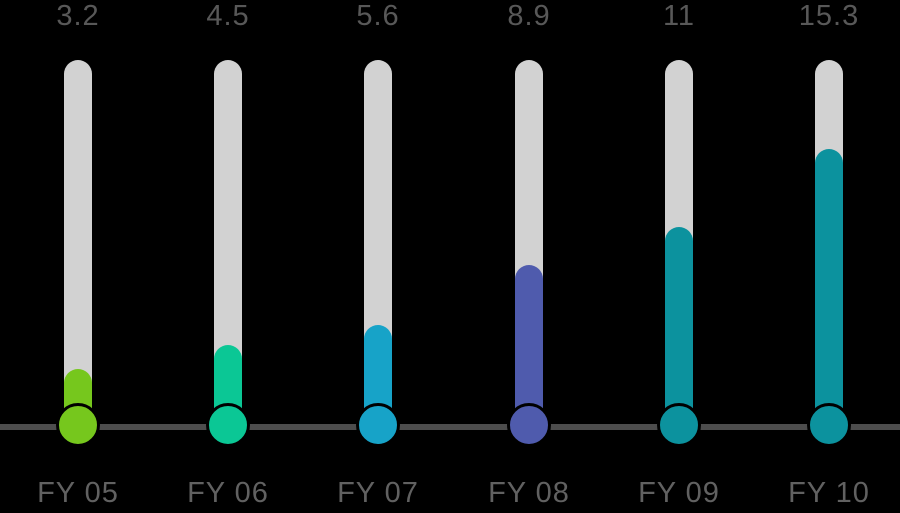  I want to click on category-label-fy-06: FY 06, so click(228, 493).